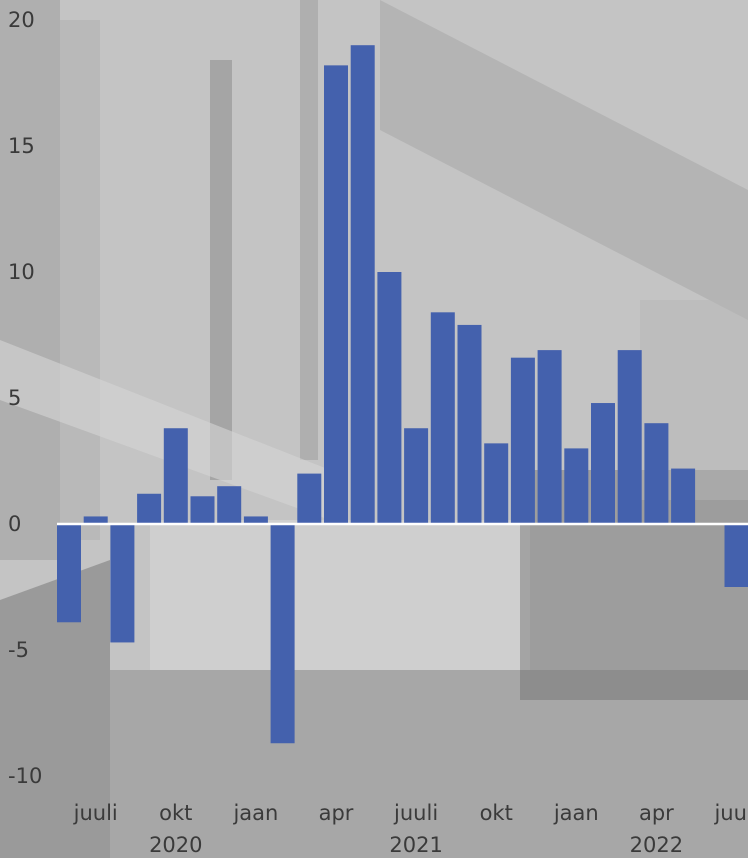  What do you see at coordinates (25, 398) in the screenshot?
I see `y-axis: -10 -5 0 5 10 15 20` at bounding box center [25, 398].